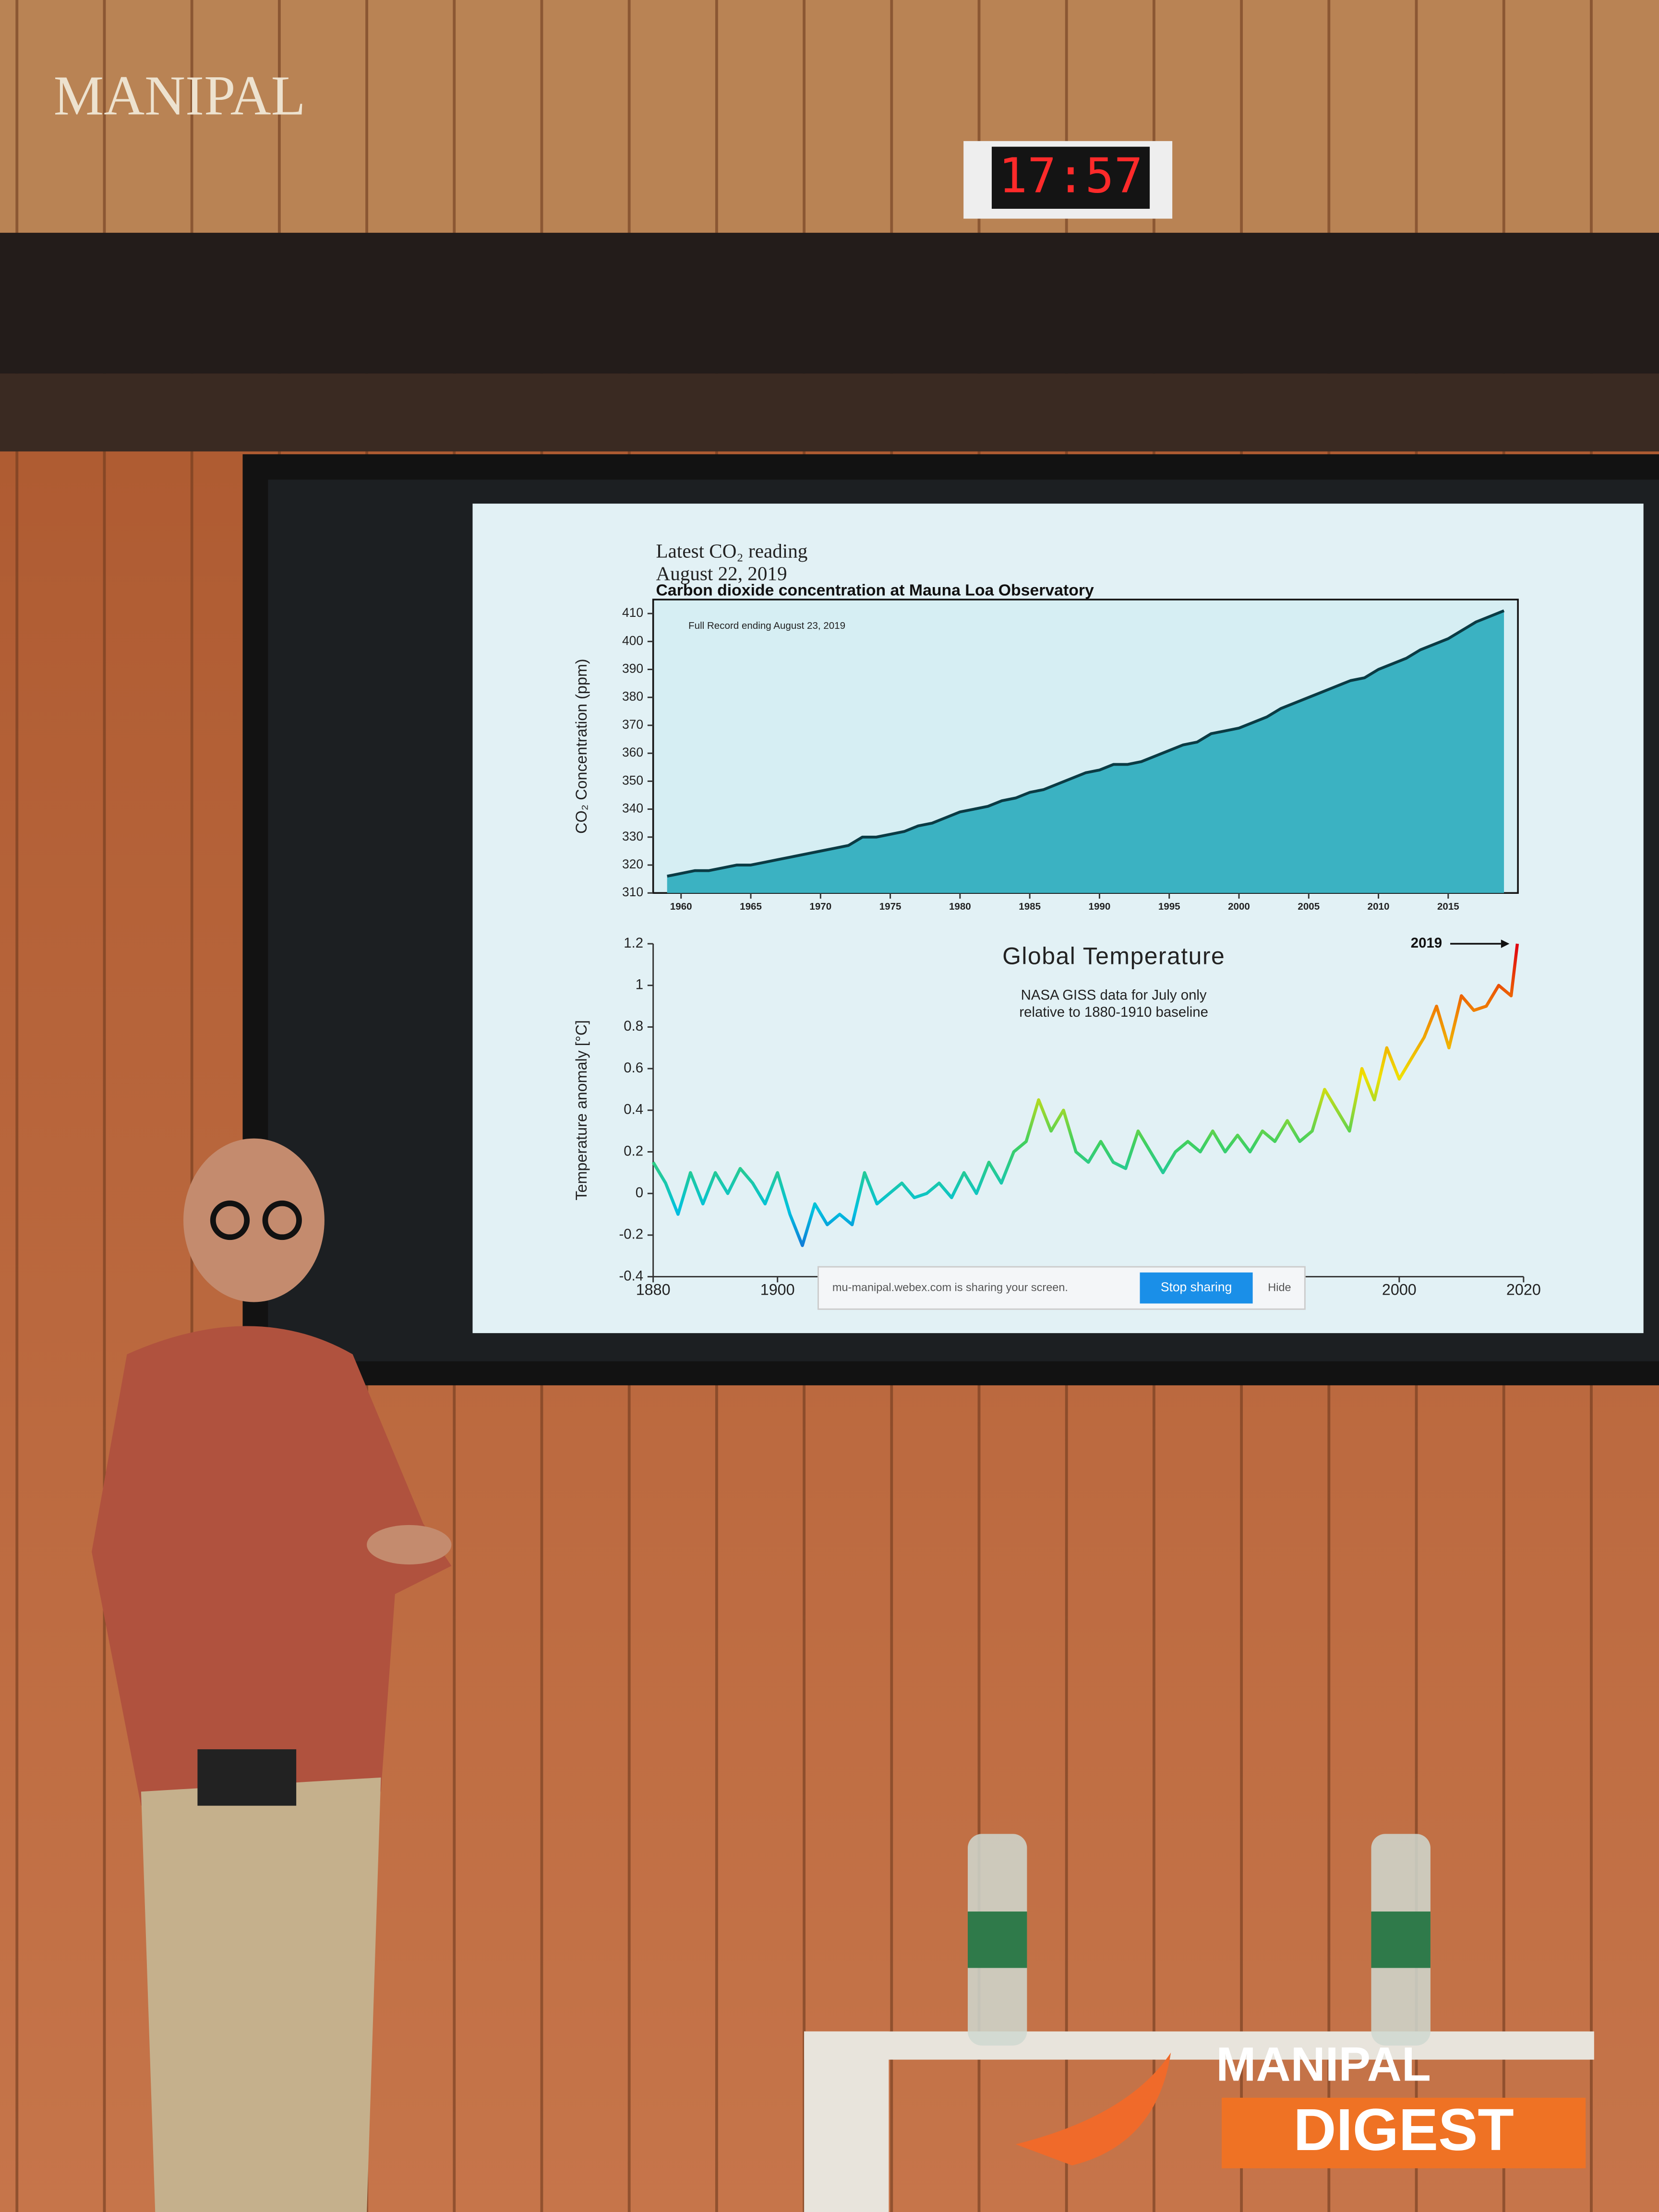  Describe the element at coordinates (272, 1675) in the screenshot. I see `presenter` at that location.